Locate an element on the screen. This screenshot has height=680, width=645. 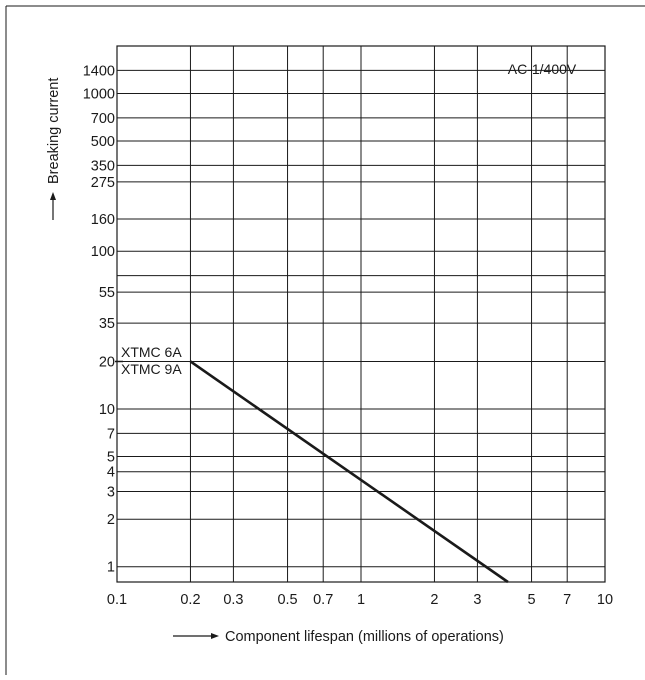
x-tick-label: 2 is located at coordinates (434, 600).